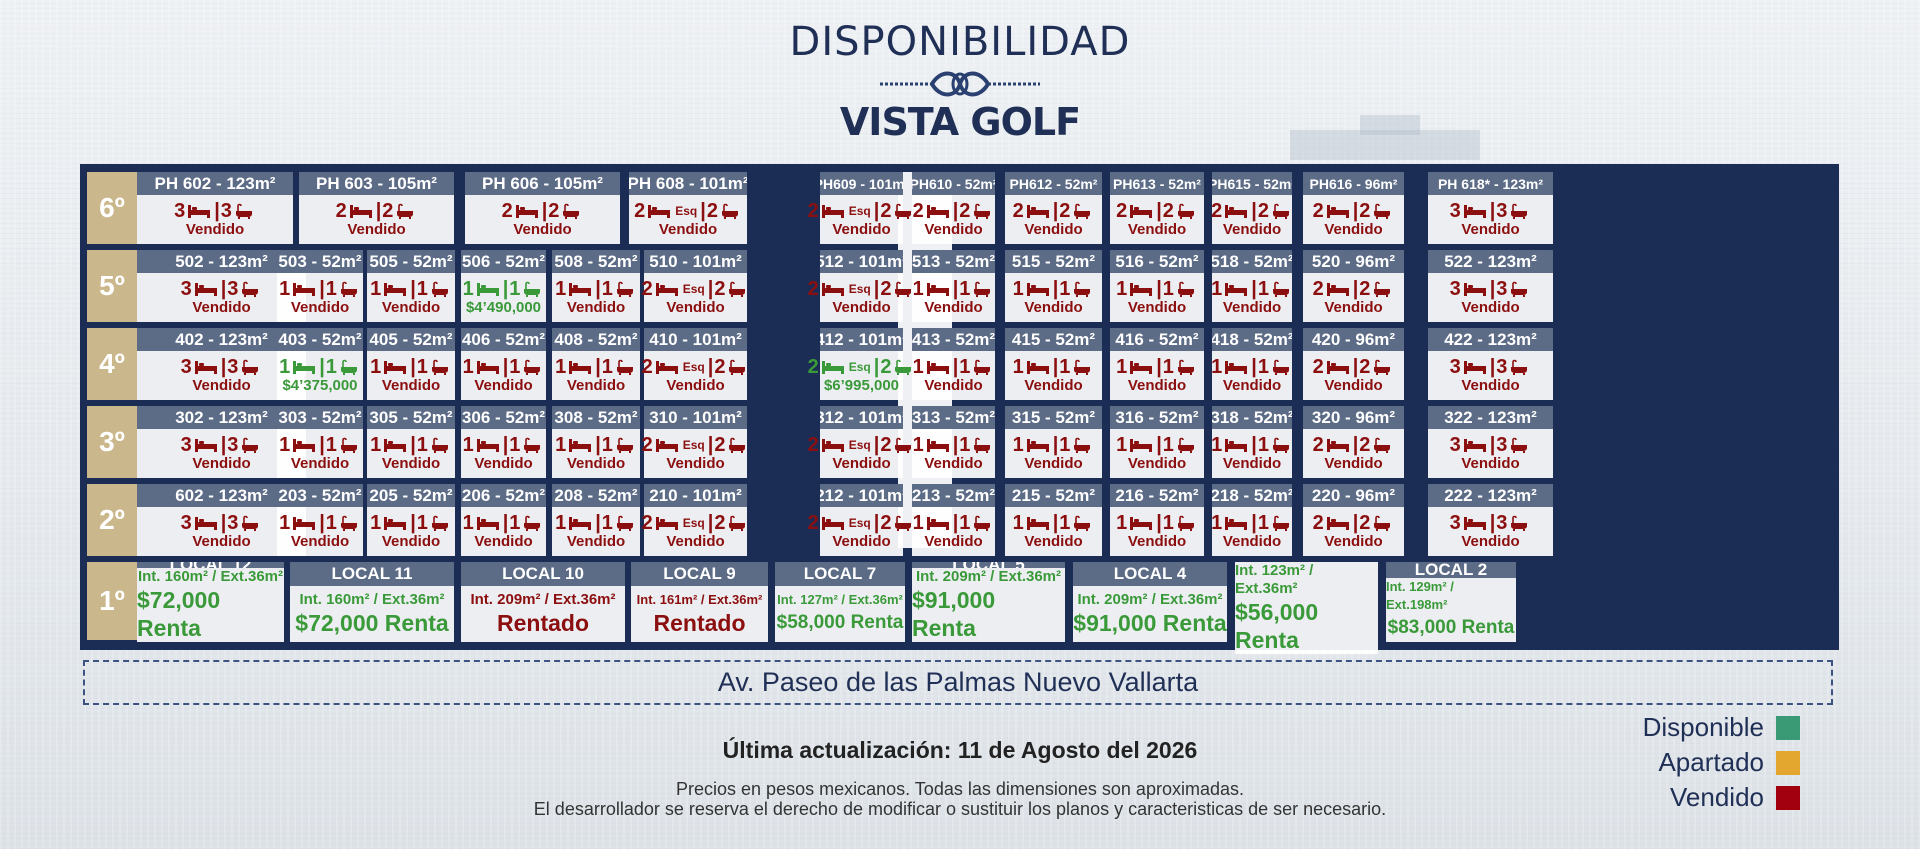 Image resolution: width=1920 pixels, height=849 pixels. I want to click on unit-card: PH 606 - 105m² 2 | 2 Vendido, so click(542, 208).